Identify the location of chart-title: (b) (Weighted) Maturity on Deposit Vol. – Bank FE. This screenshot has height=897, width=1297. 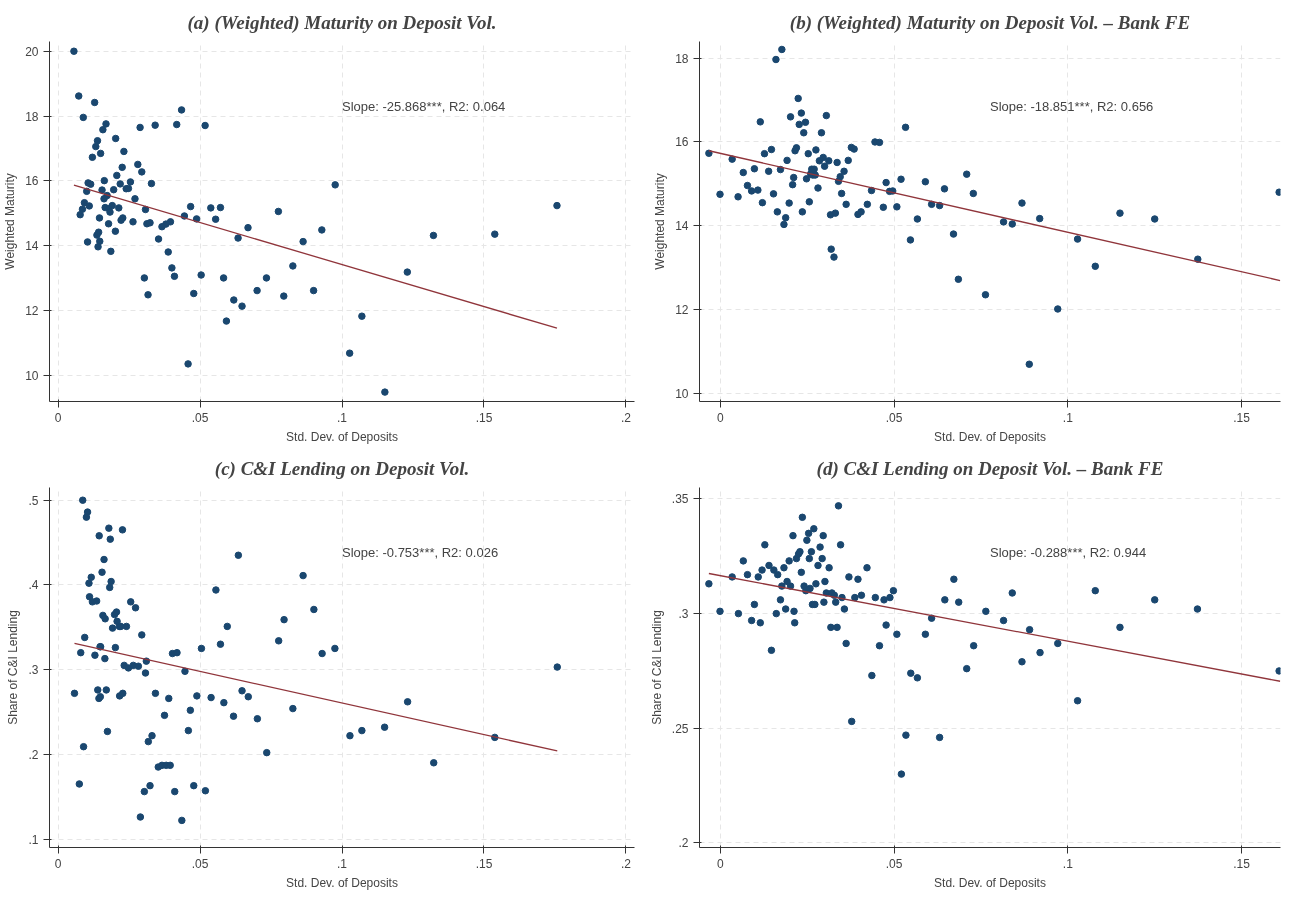
(990, 22).